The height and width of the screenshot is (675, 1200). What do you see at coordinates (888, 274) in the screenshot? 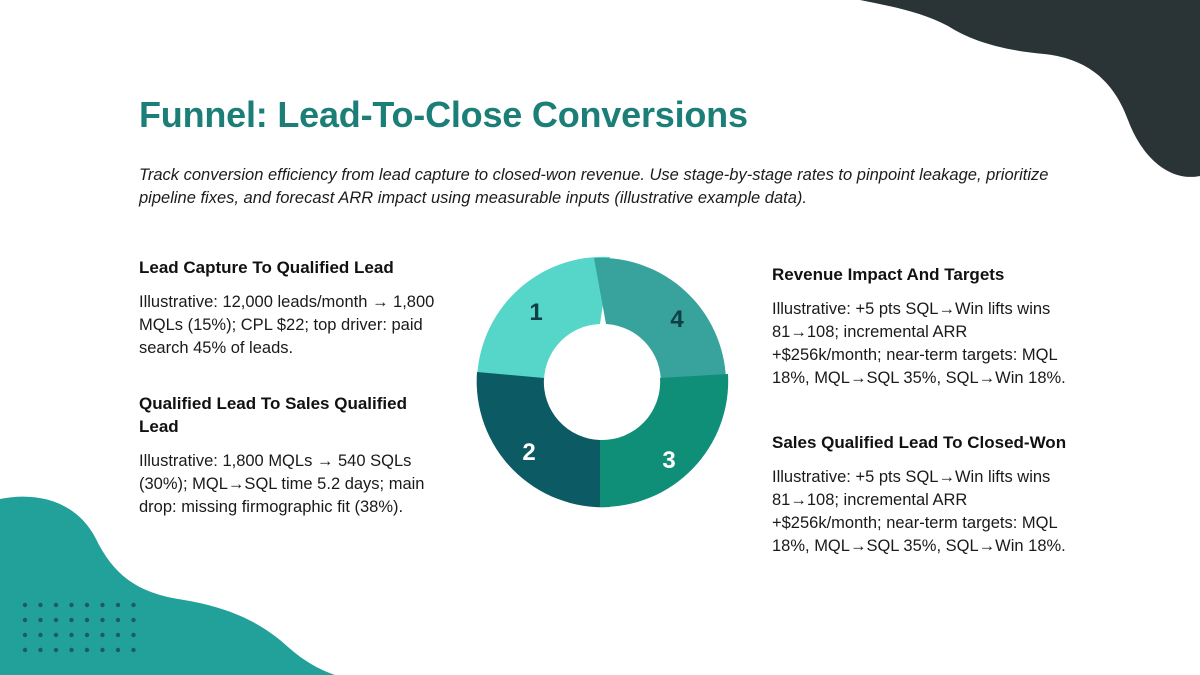
I see `stage-heading: Revenue Impact And Targets` at bounding box center [888, 274].